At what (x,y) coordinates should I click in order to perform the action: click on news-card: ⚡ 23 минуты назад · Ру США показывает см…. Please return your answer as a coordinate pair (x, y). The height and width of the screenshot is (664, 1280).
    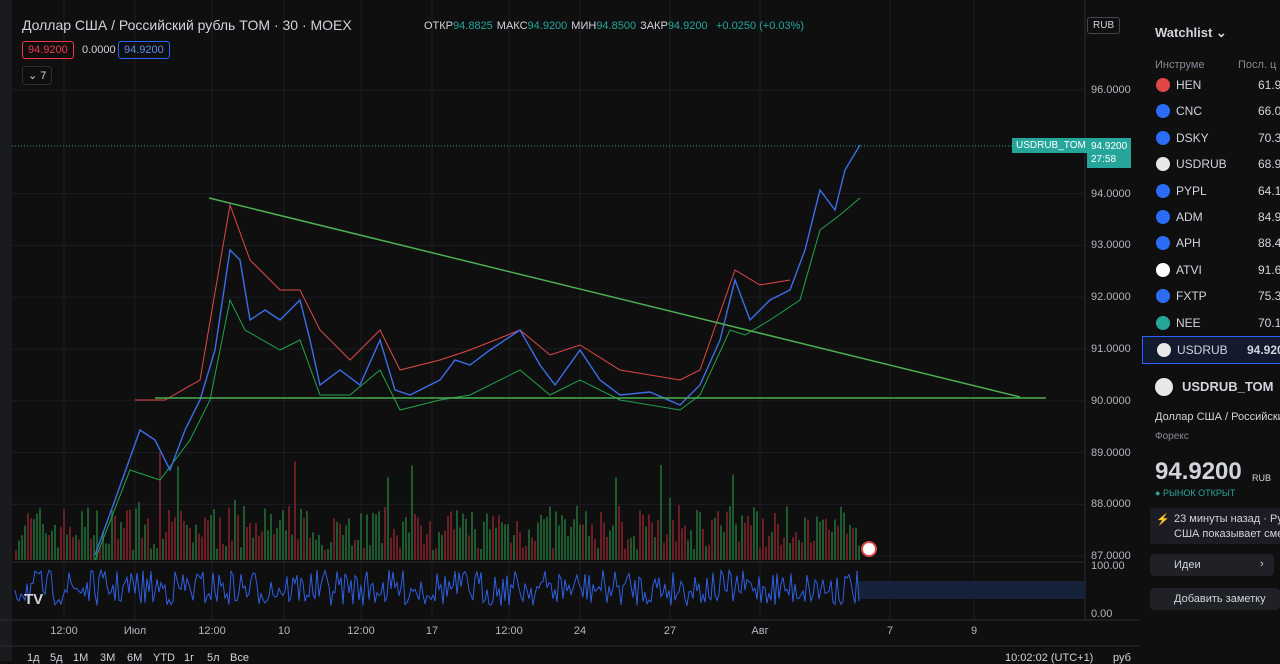
    Looking at the image, I should click on (1215, 526).